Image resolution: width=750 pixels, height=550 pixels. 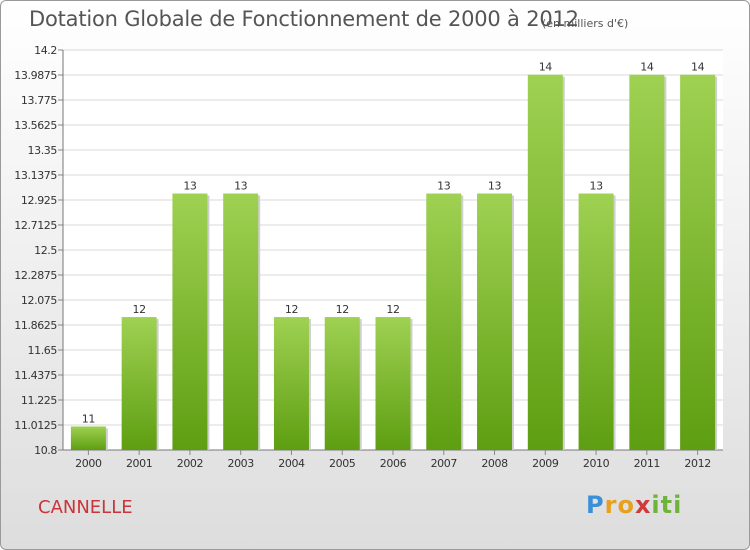 What do you see at coordinates (393, 463) in the screenshot?
I see `x-tick-label-2006: 2006` at bounding box center [393, 463].